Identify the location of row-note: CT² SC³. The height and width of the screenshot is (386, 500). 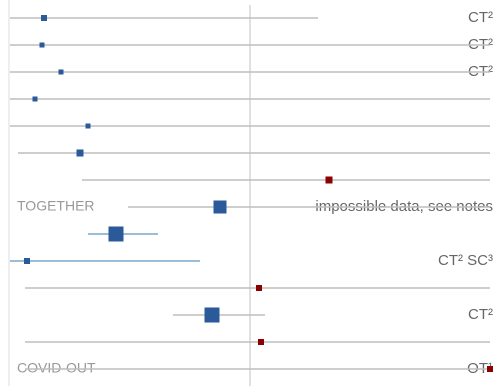
(465, 260).